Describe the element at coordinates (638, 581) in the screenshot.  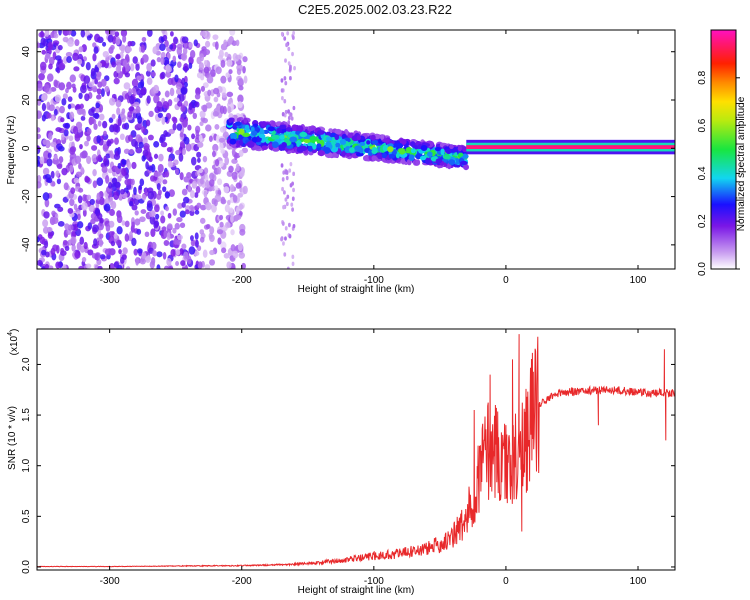
I see `snr-x-tick-label: 100` at that location.